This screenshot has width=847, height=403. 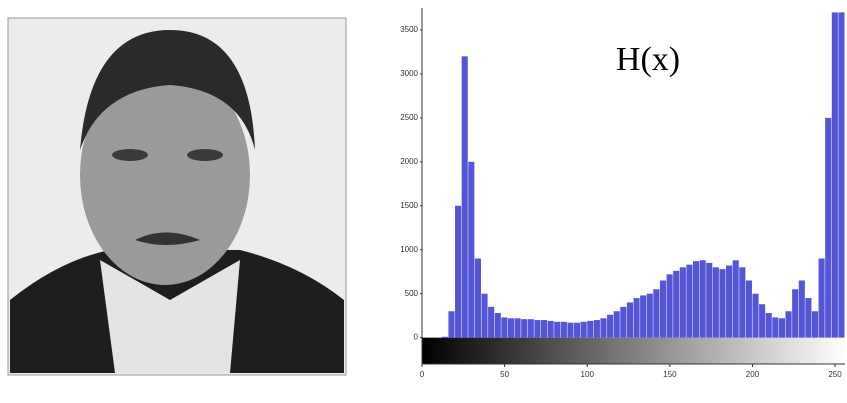 What do you see at coordinates (422, 374) in the screenshot?
I see `x-tick-label: 0` at bounding box center [422, 374].